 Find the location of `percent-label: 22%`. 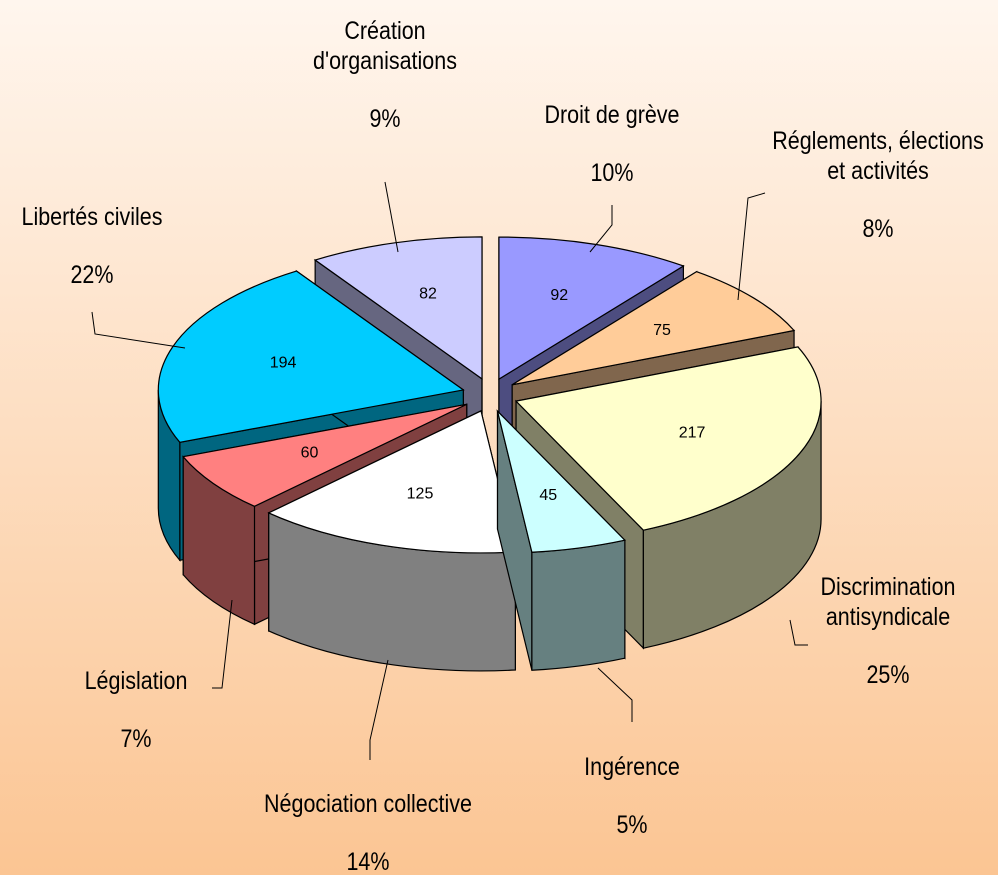

percent-label: 22% is located at coordinates (92, 275).